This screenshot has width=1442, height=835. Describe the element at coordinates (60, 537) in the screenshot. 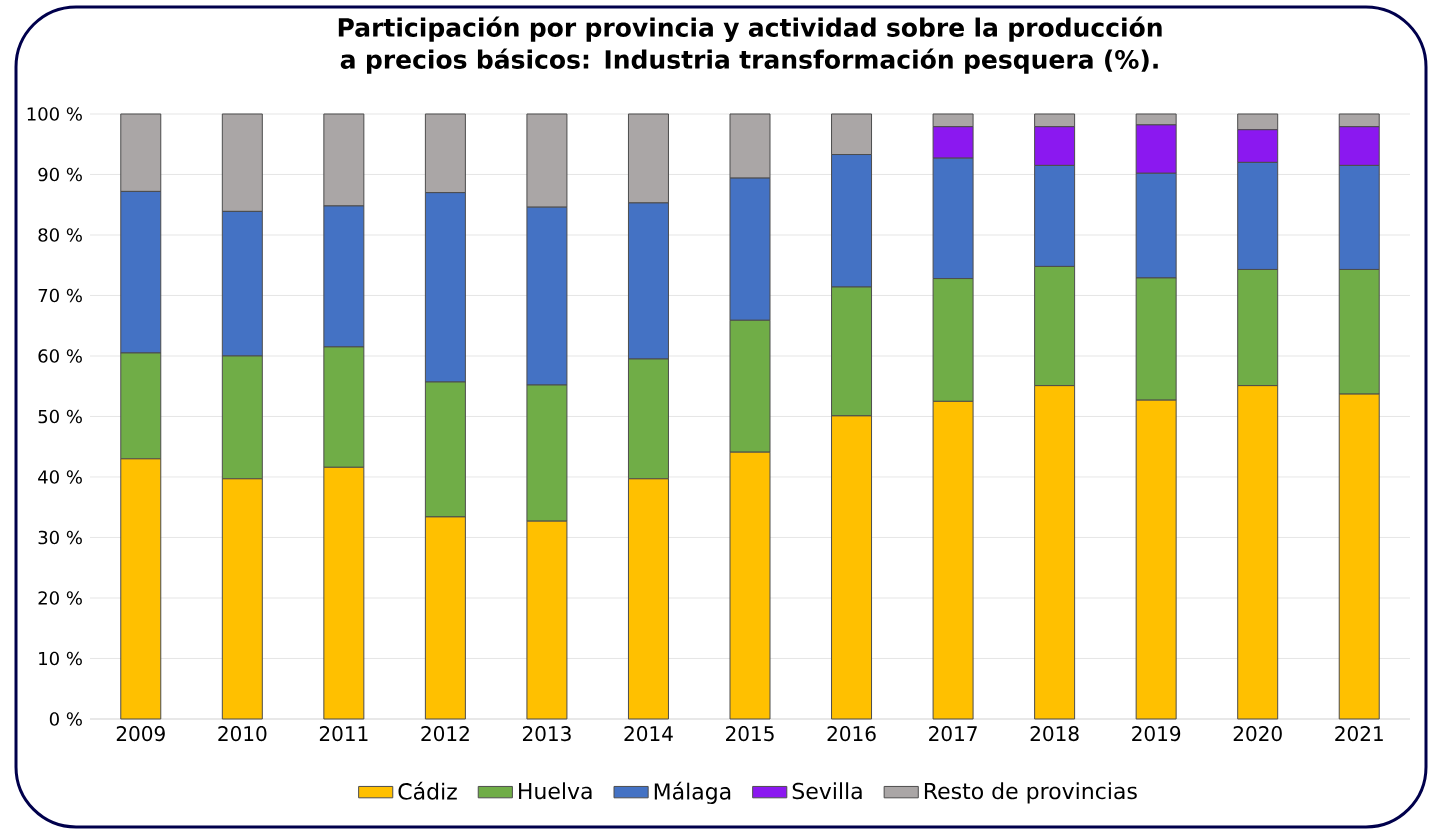

I see `y-tick-label: 30 %` at that location.